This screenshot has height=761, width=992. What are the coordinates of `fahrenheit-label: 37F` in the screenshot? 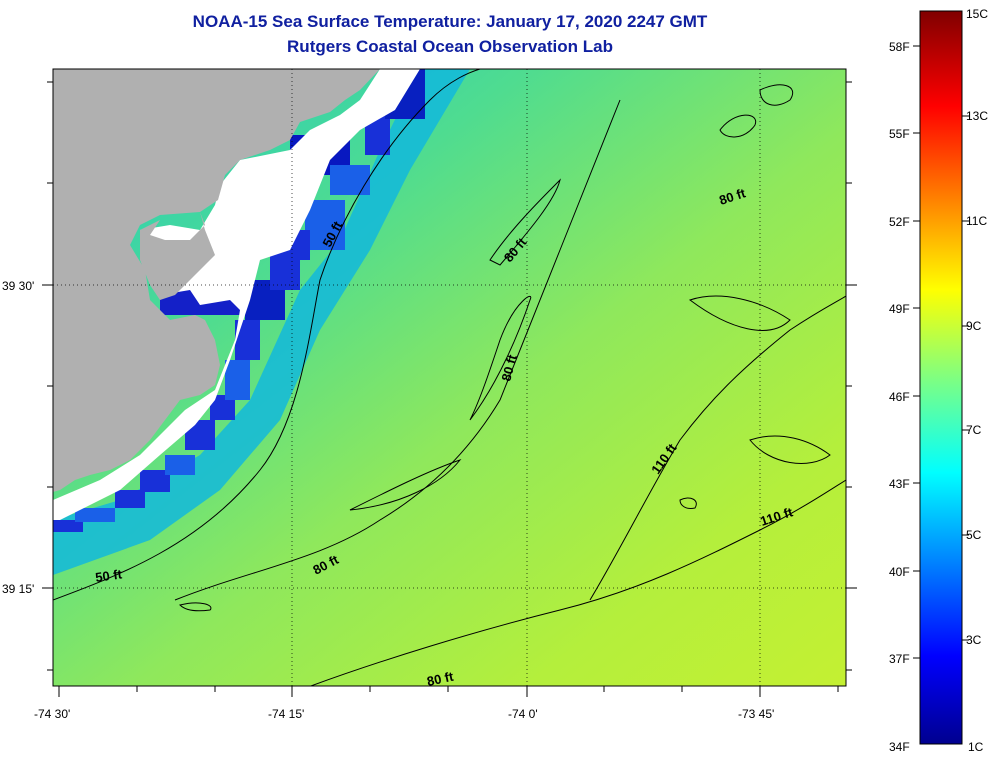 It's located at (899, 659).